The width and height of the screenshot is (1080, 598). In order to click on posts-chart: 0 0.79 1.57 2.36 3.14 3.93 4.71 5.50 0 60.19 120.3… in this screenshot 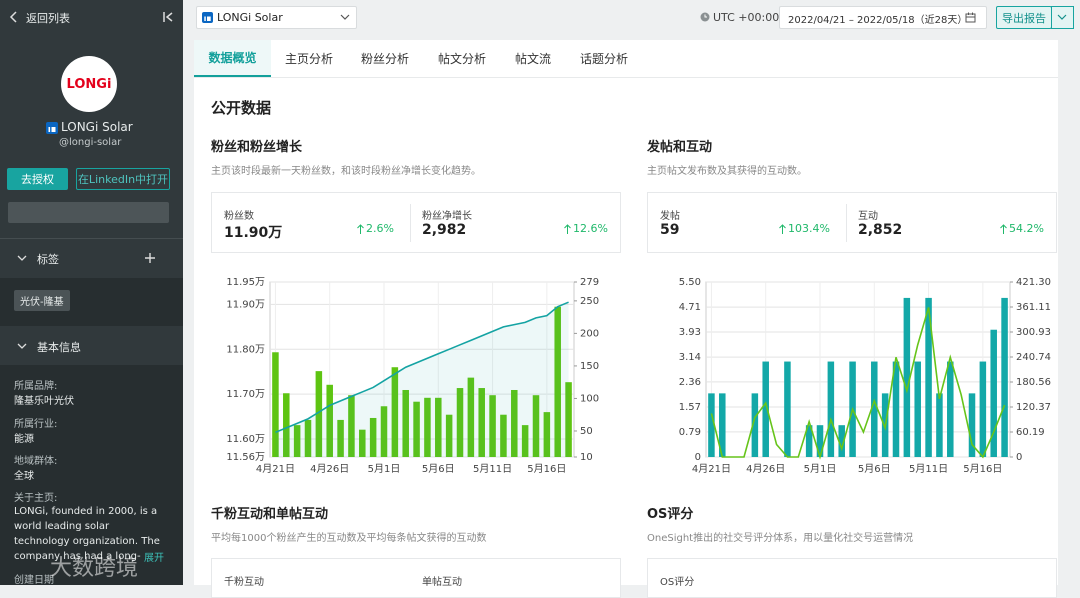, I will do `click(865, 376)`.